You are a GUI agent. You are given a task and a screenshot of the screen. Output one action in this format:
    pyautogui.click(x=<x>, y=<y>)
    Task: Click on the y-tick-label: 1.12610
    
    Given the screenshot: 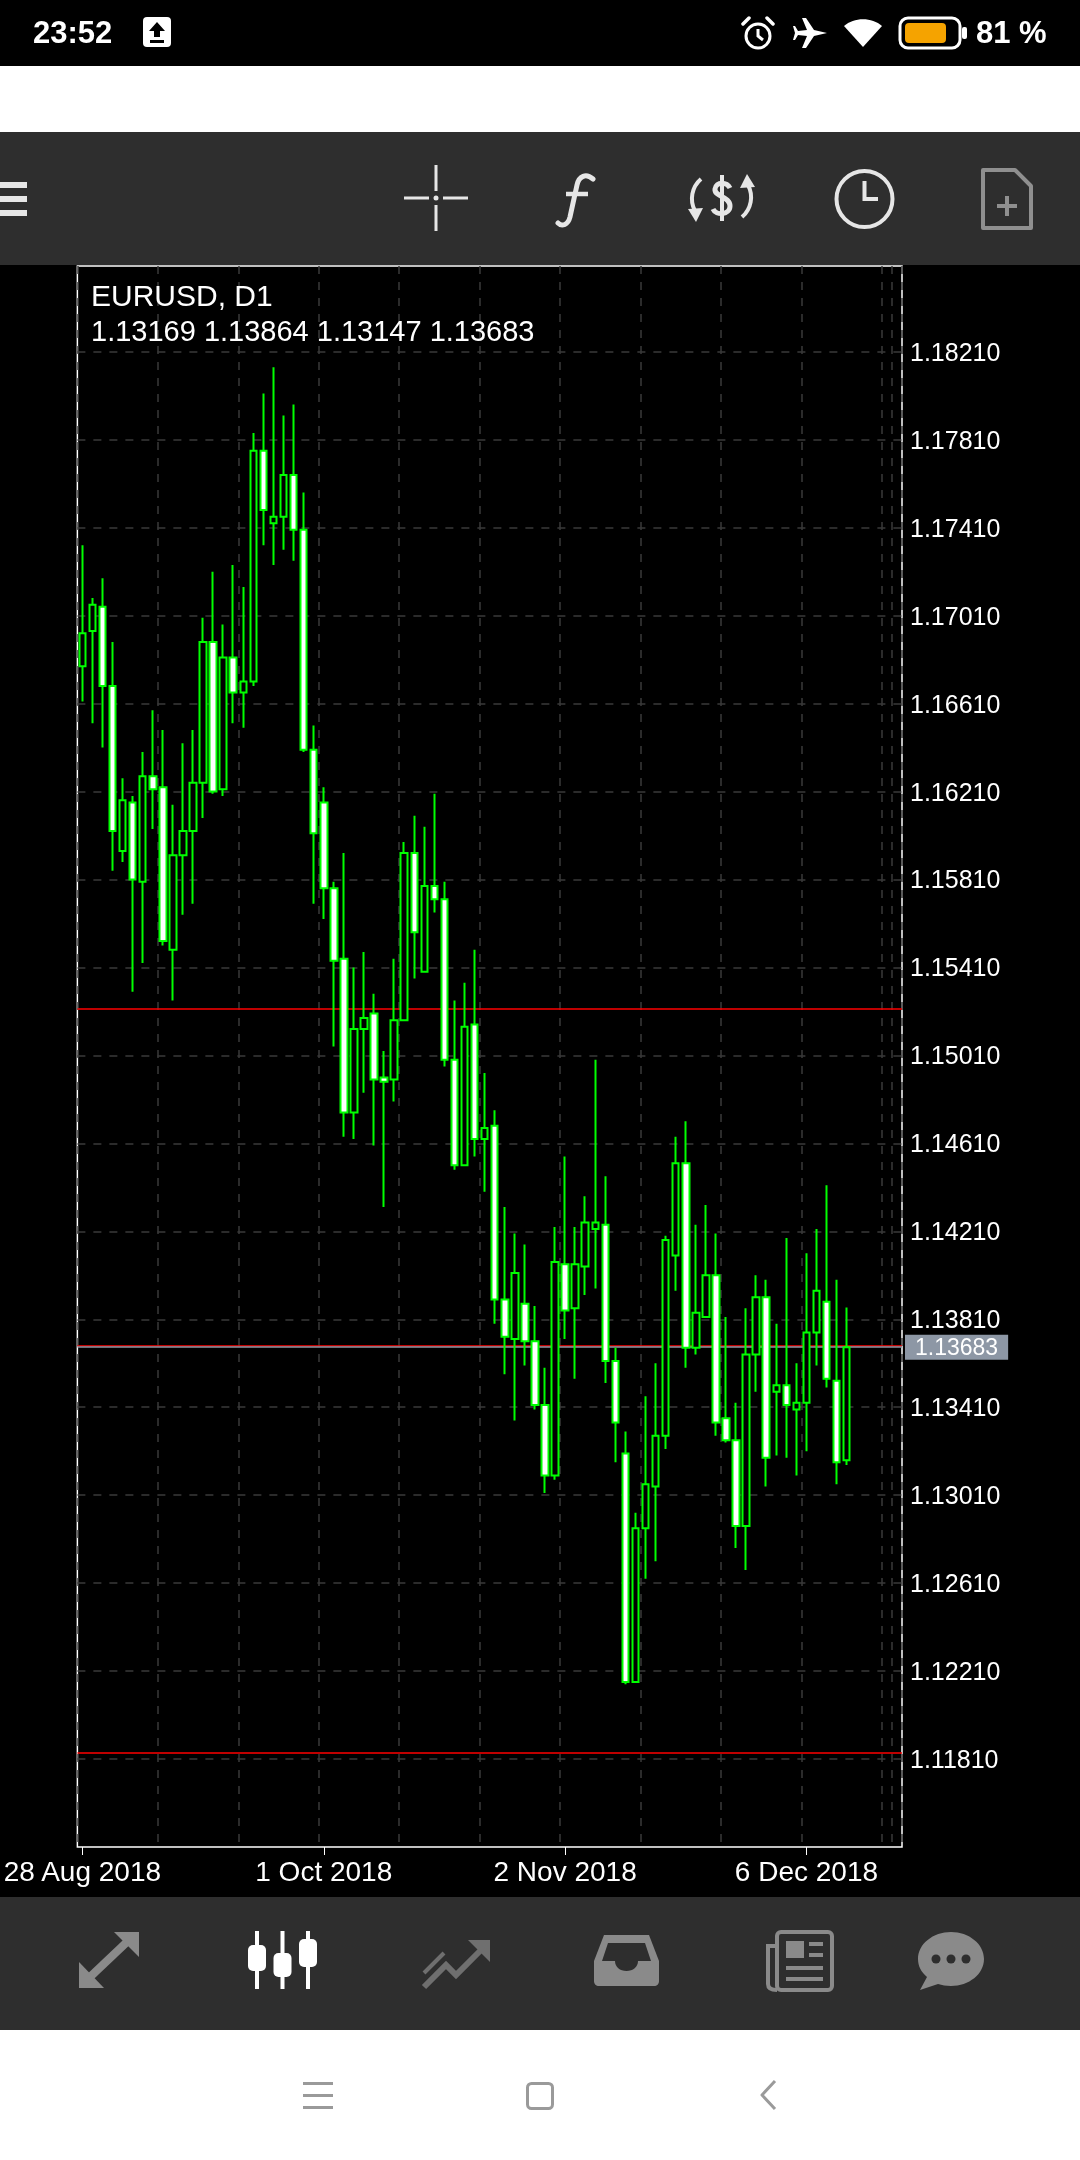 What is the action you would take?
    pyautogui.click(x=955, y=1583)
    